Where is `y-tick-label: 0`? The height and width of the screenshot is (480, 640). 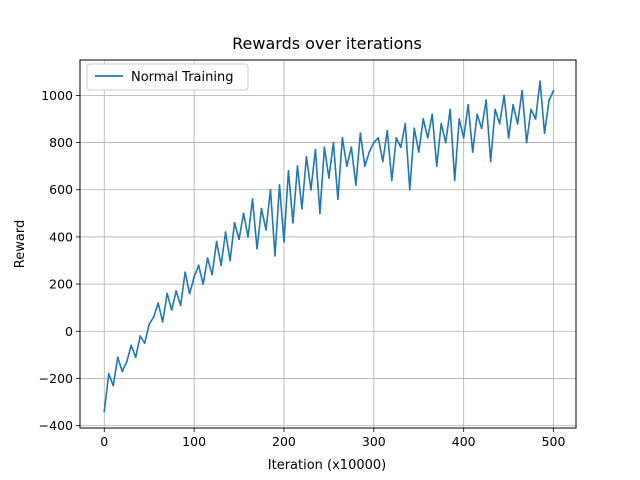 y-tick-label: 0 is located at coordinates (69, 331).